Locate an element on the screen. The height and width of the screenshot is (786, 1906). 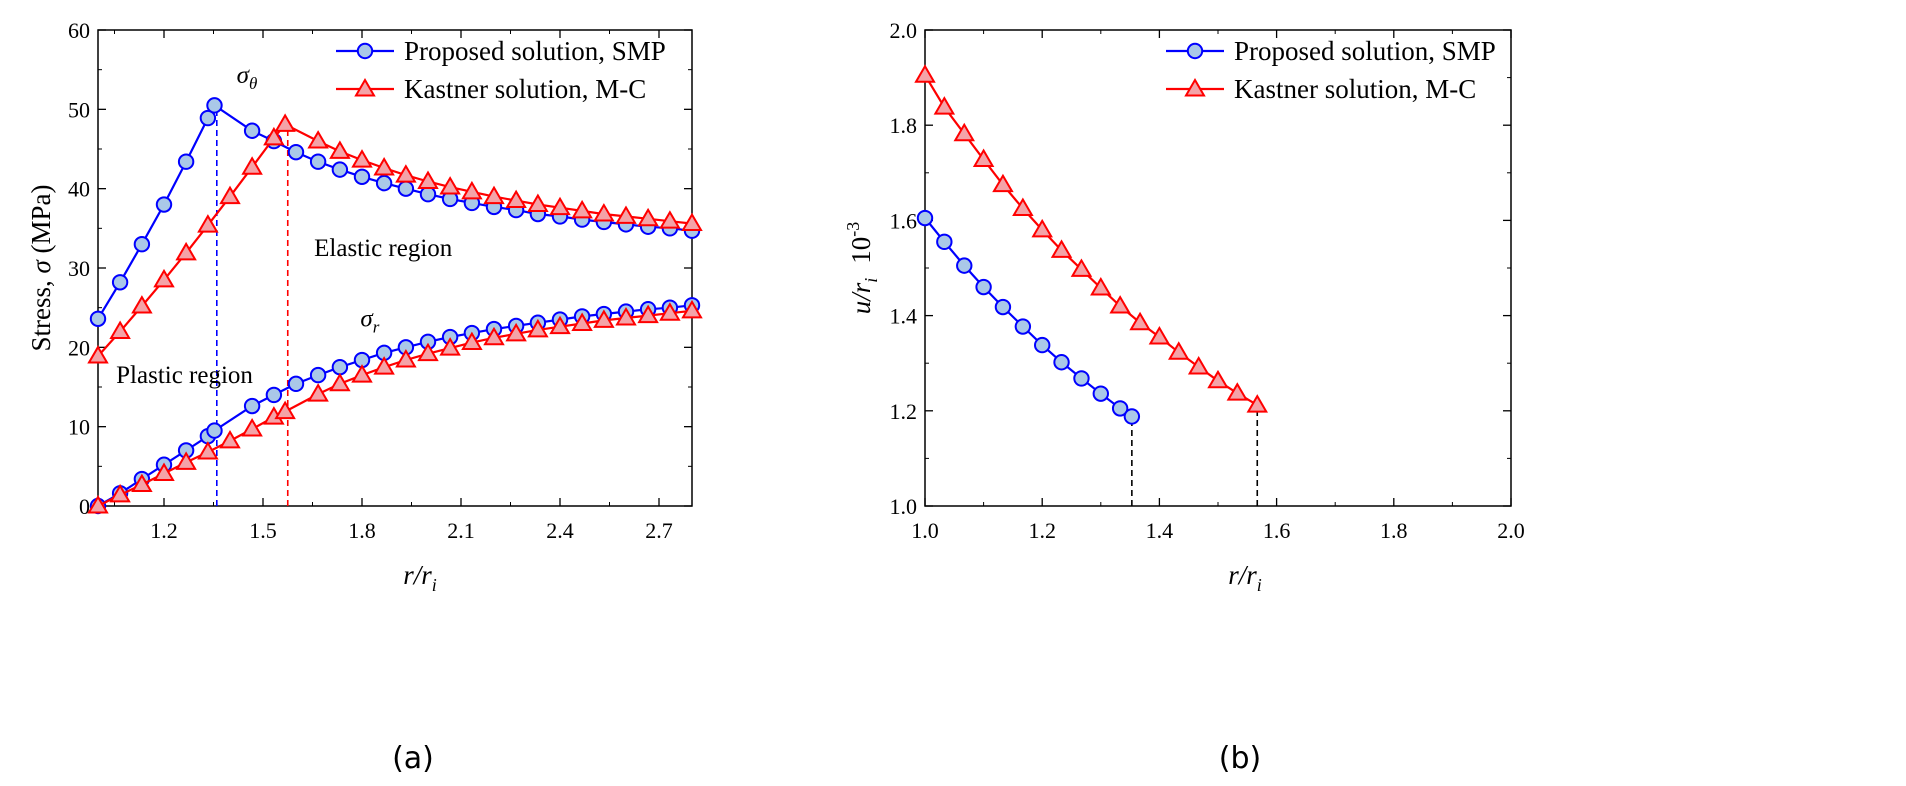
annotation: σθ is located at coordinates (247, 77).